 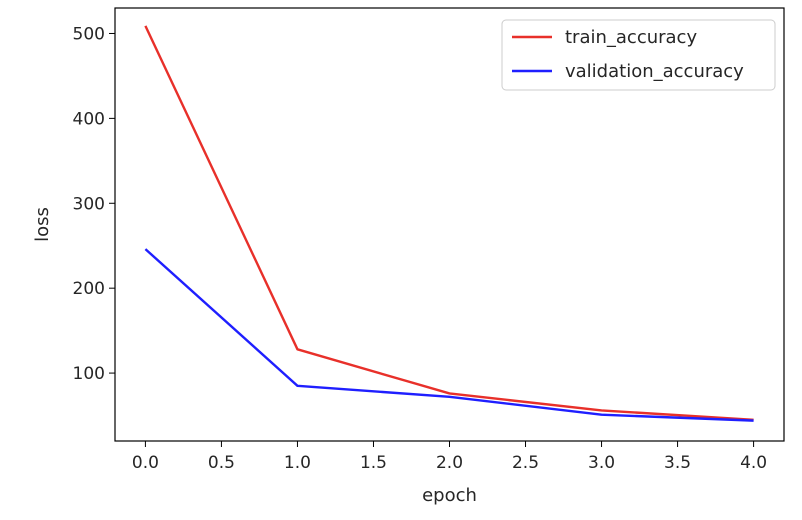 I want to click on y-tick-label: 100, so click(x=89, y=374).